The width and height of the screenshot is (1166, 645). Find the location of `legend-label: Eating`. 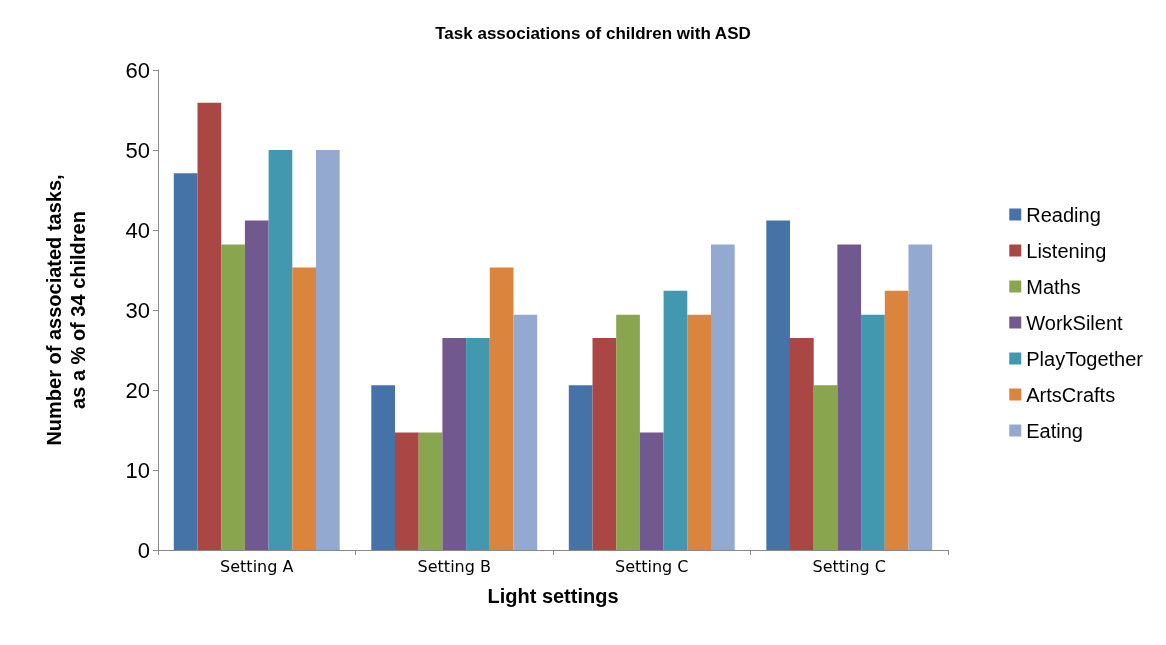

legend-label: Eating is located at coordinates (1054, 430).